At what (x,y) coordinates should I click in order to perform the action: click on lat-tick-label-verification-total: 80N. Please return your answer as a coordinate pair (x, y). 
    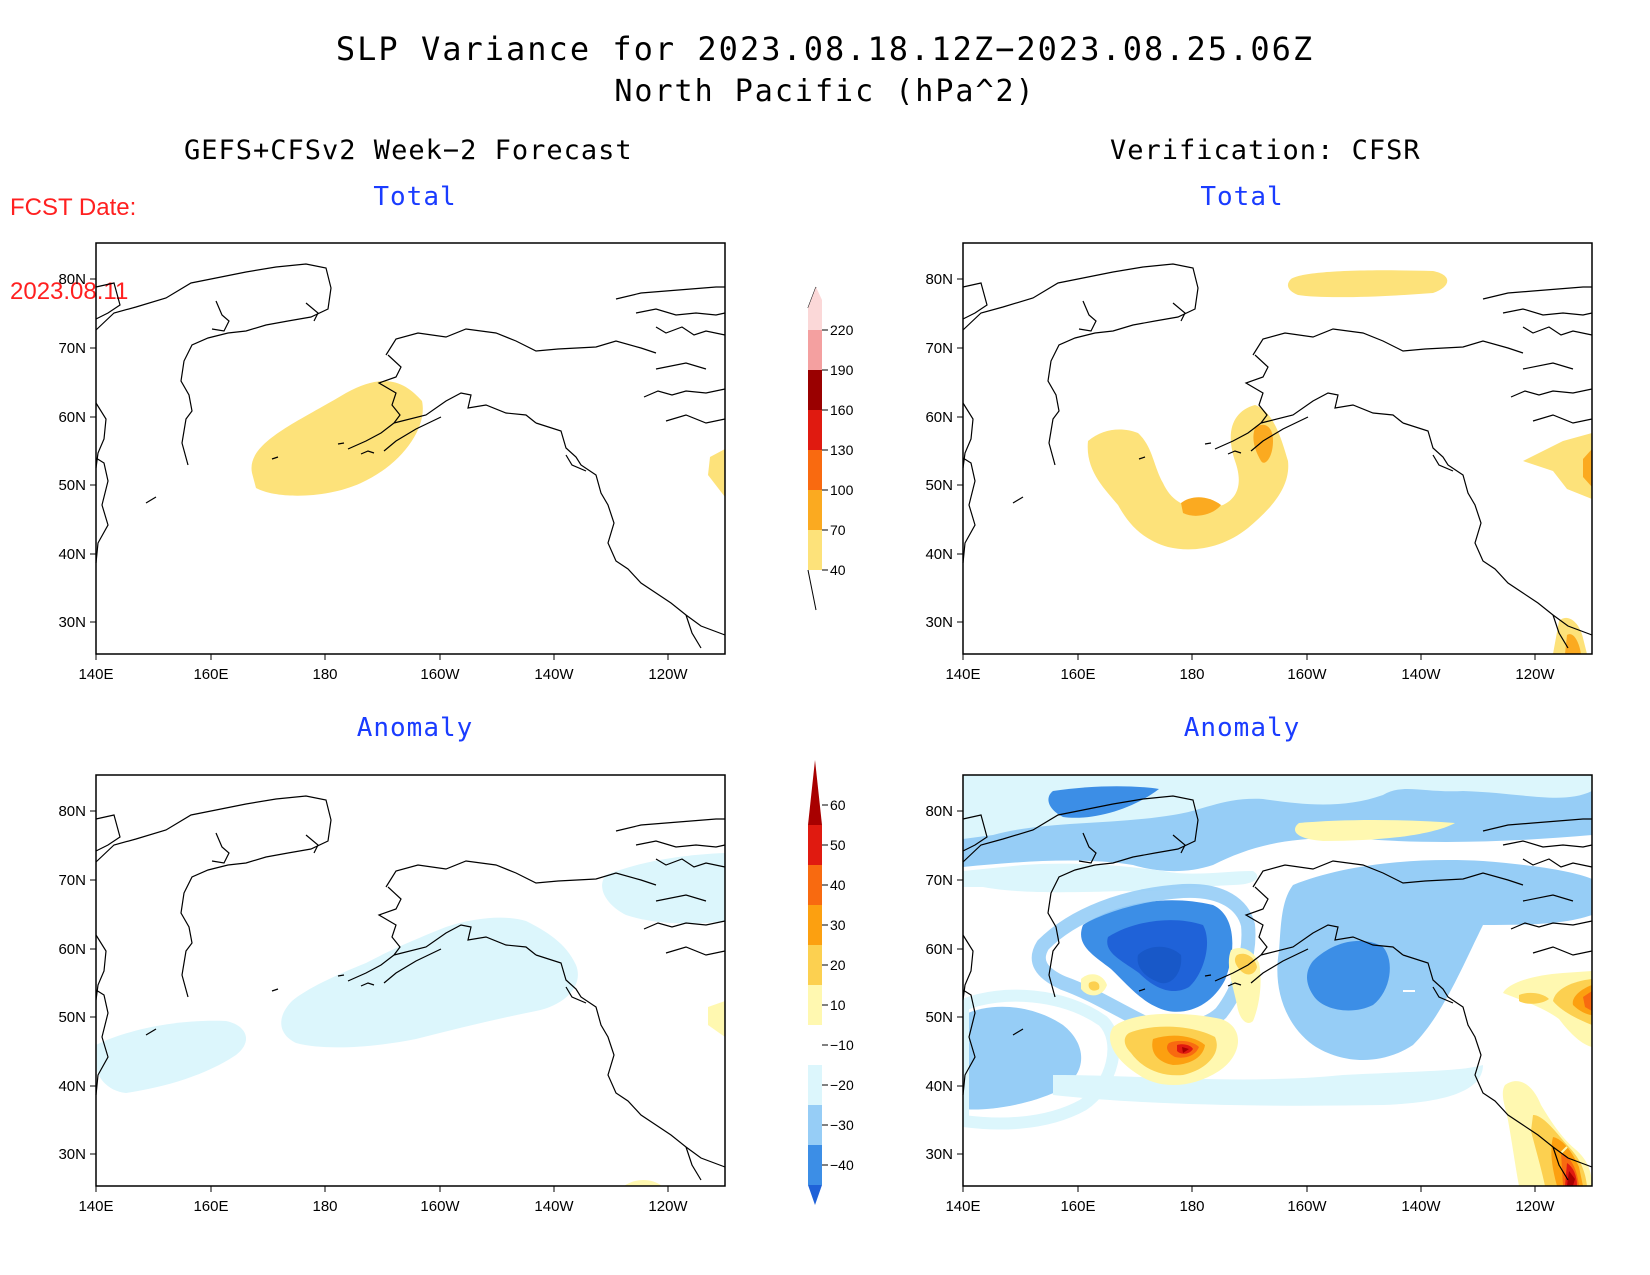
    Looking at the image, I should click on (939, 279).